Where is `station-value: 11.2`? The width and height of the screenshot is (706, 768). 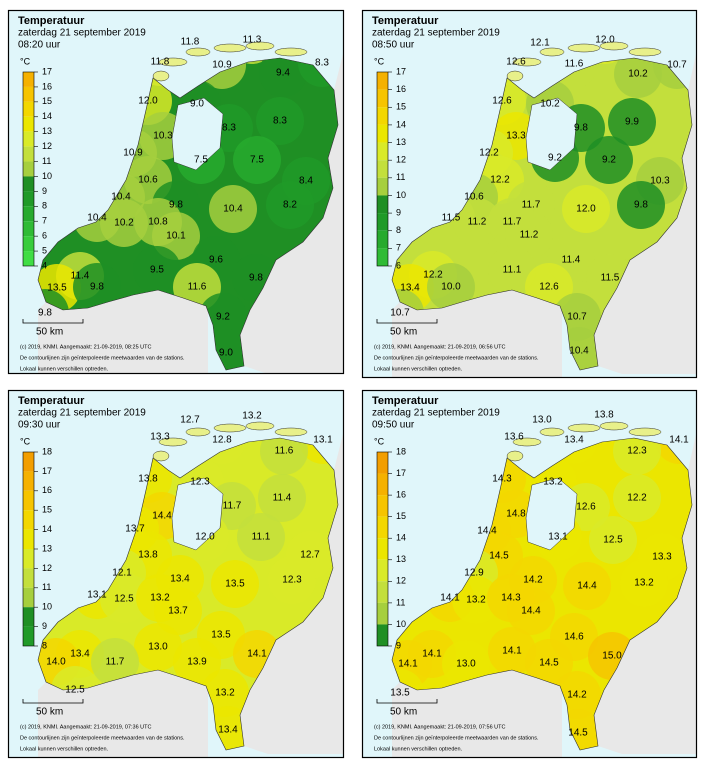
station-value: 11.2 is located at coordinates (529, 235).